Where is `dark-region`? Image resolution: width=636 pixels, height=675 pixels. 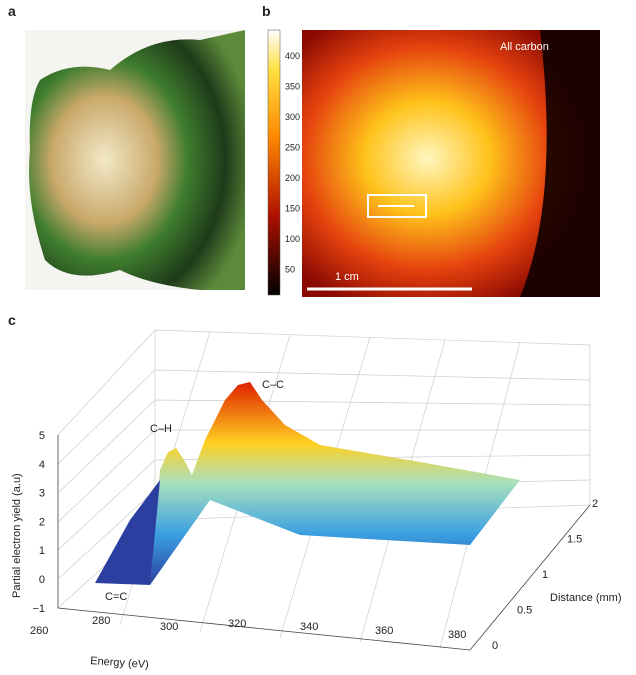 dark-region is located at coordinates (560, 163).